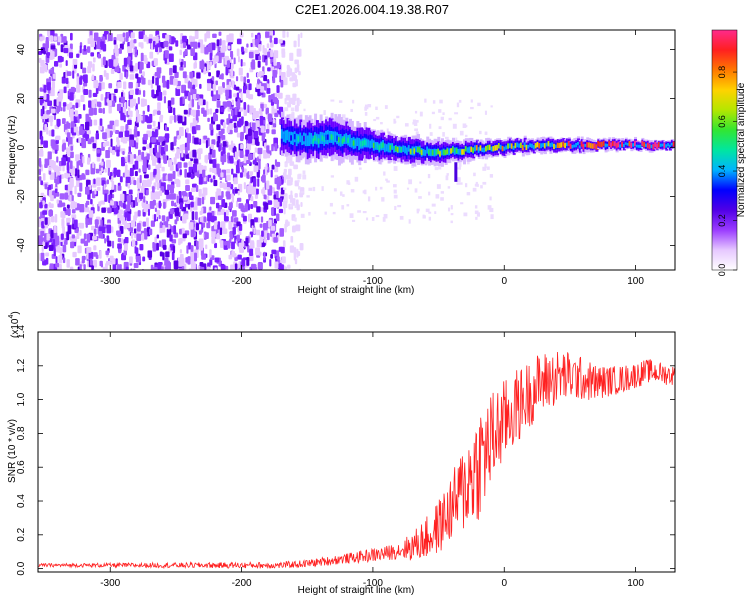 The image size is (750, 600). I want to click on y-tick-label: 40, so click(21, 50).